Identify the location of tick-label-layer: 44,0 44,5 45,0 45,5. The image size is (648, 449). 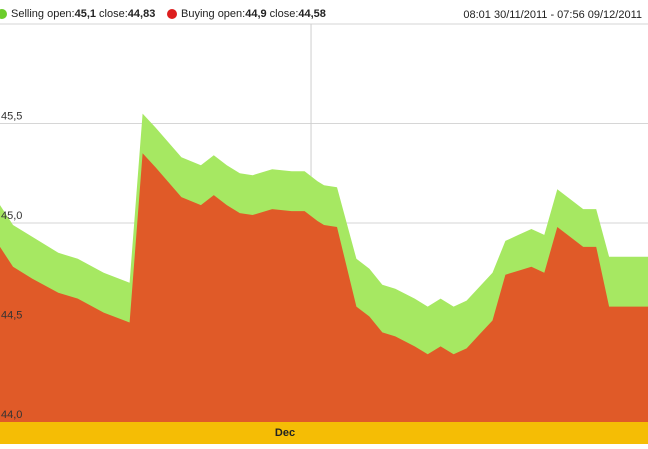
(11, 266).